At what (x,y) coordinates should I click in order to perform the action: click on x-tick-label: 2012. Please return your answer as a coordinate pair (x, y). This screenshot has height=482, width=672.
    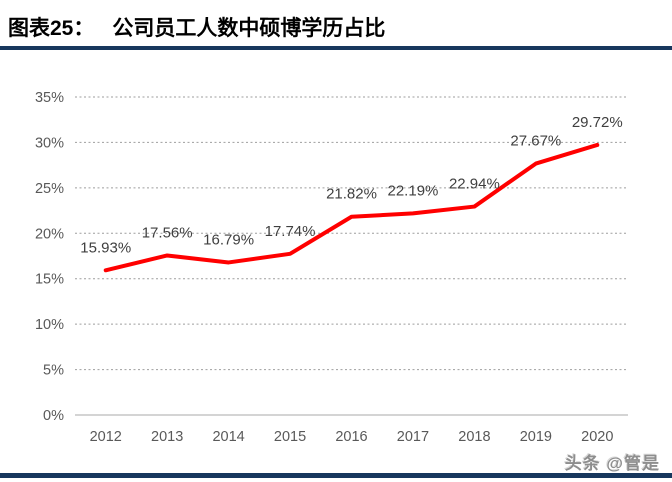
    Looking at the image, I should click on (106, 437).